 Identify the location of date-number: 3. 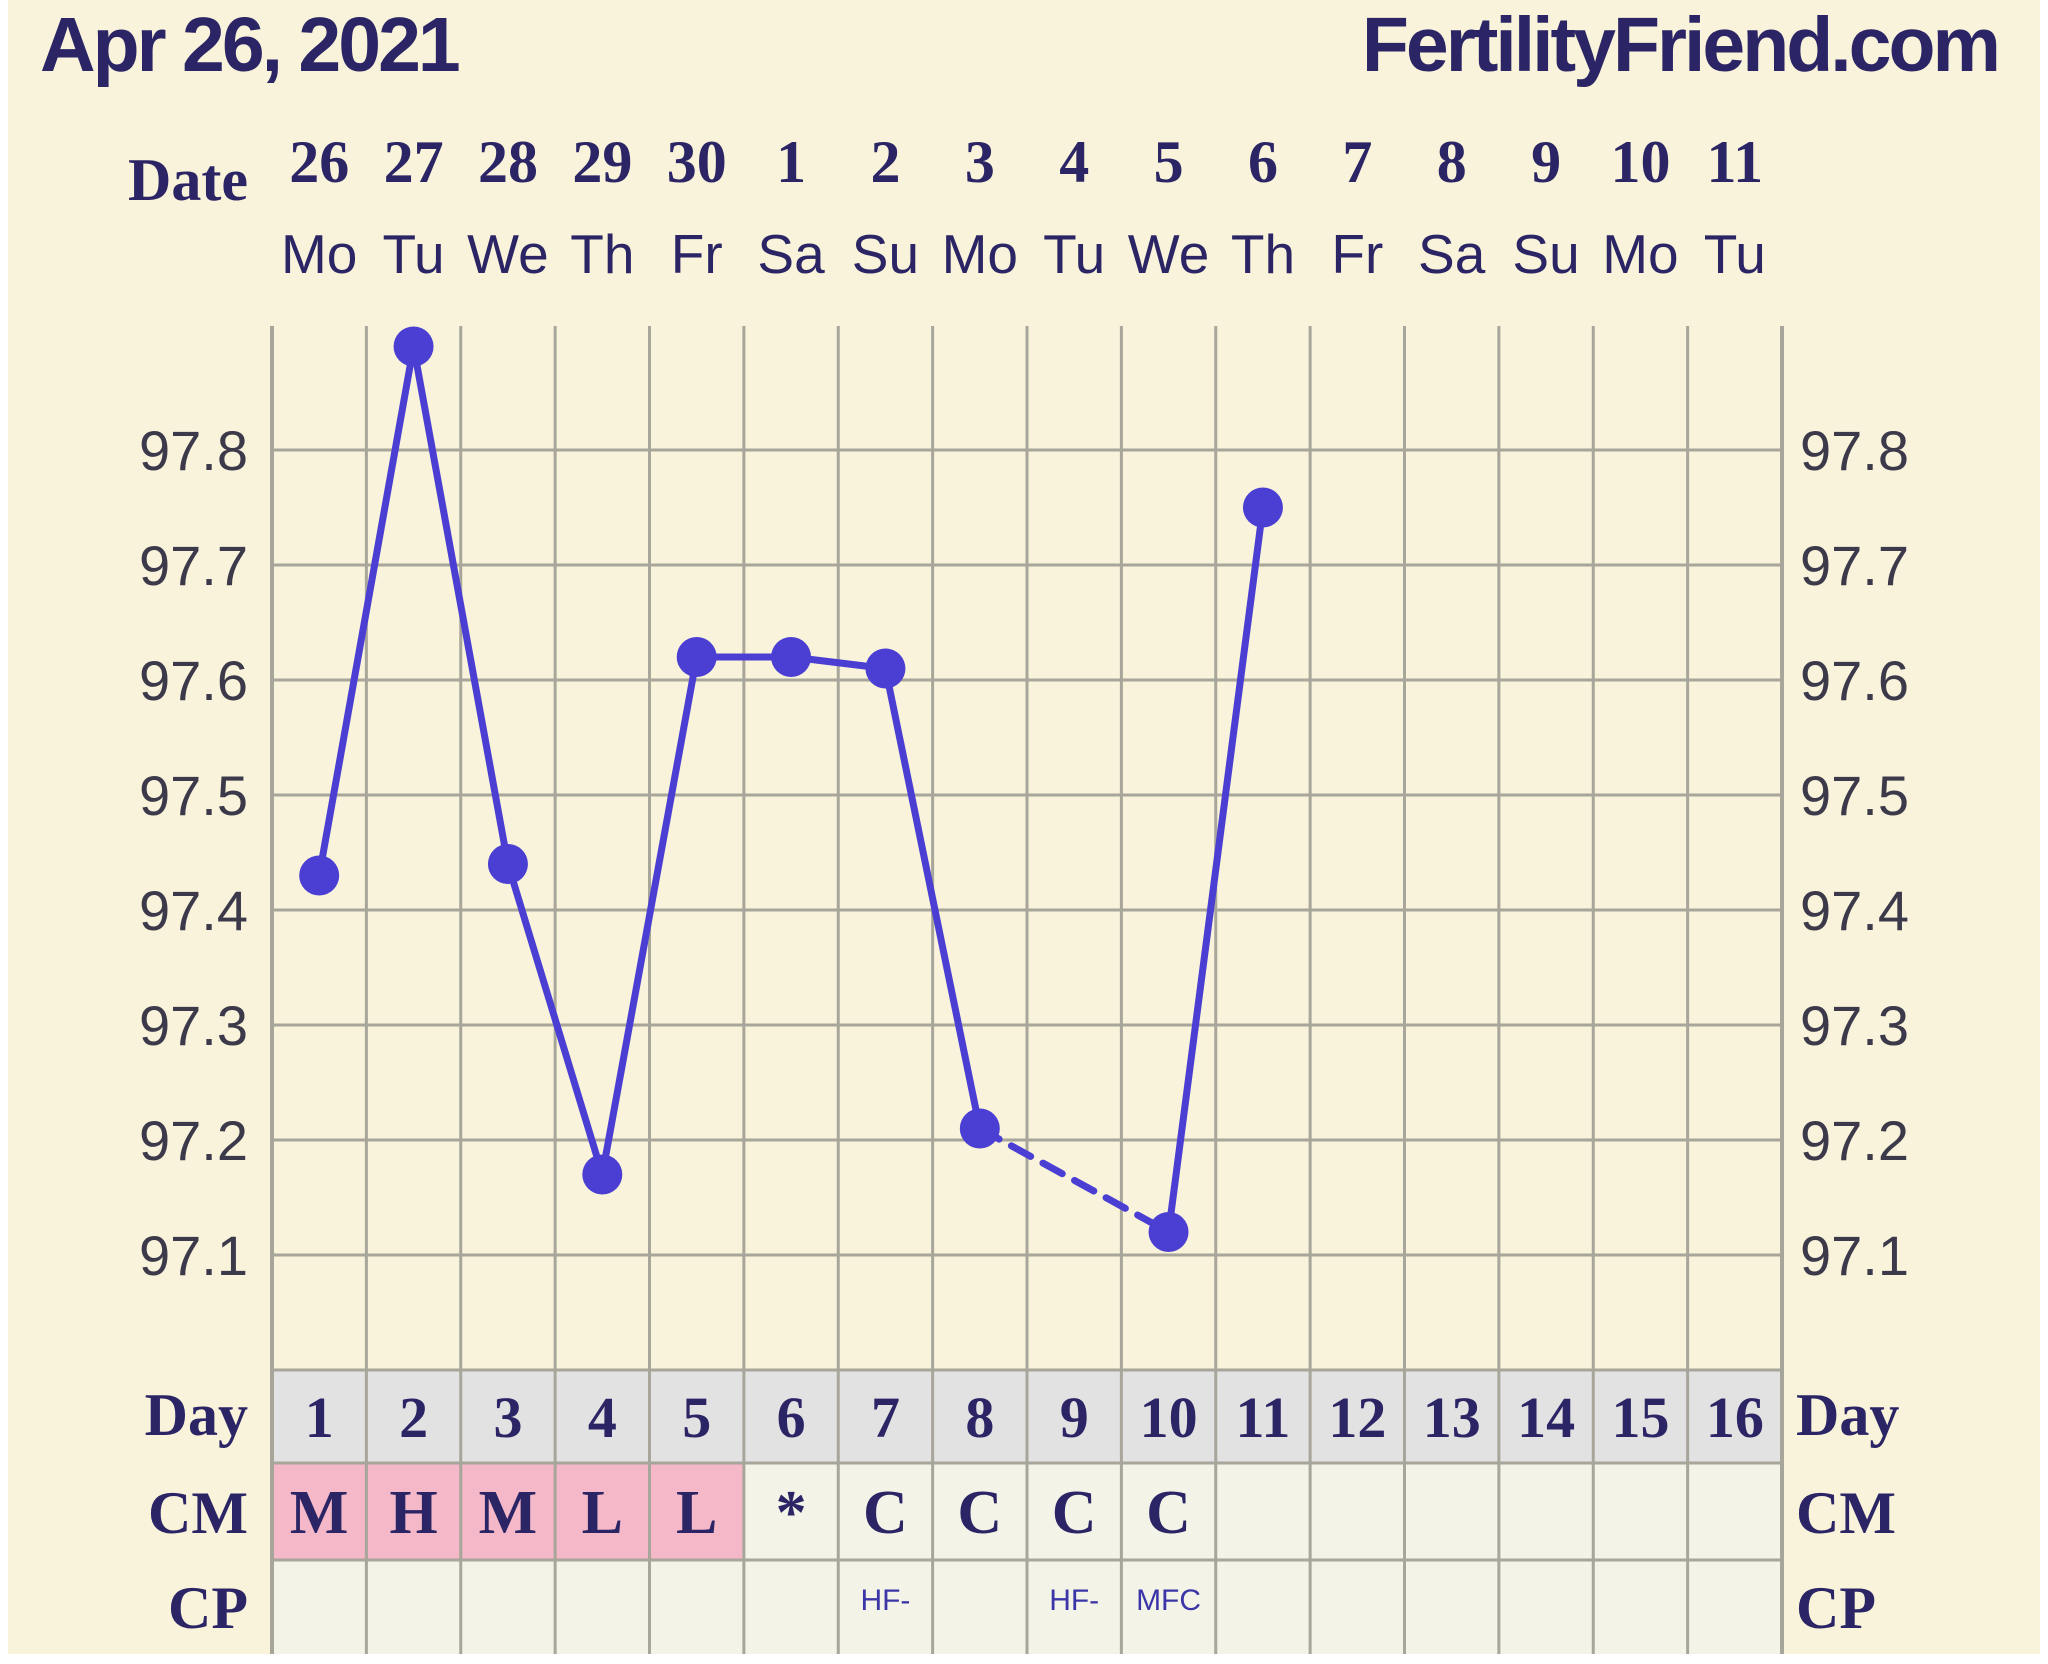
(980, 162).